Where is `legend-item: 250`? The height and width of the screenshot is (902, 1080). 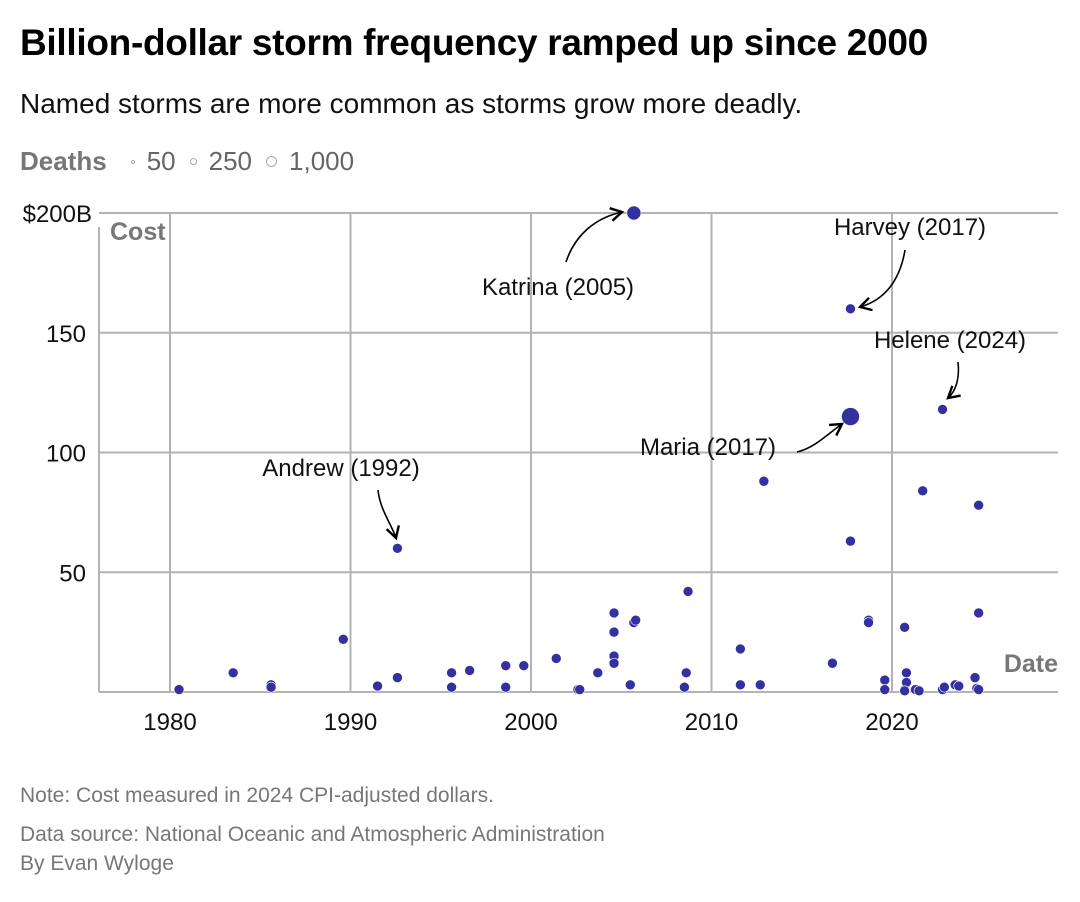
legend-item: 250 is located at coordinates (230, 161).